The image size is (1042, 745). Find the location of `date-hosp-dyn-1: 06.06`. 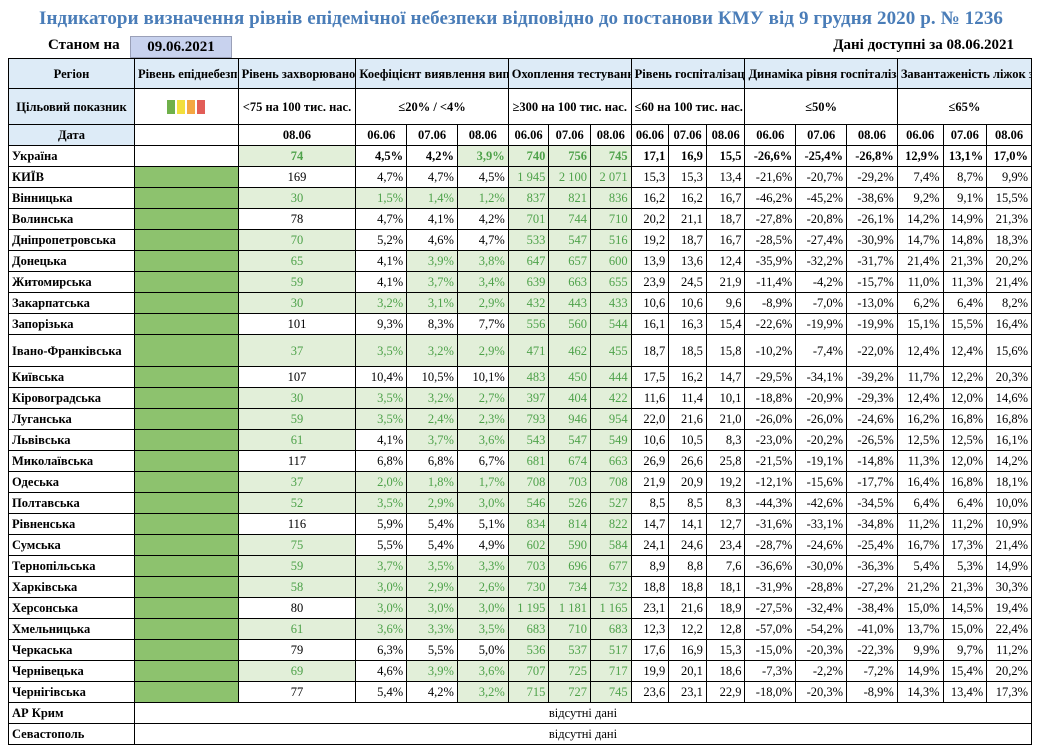

date-hosp-dyn-1: 06.06 is located at coordinates (770, 135).